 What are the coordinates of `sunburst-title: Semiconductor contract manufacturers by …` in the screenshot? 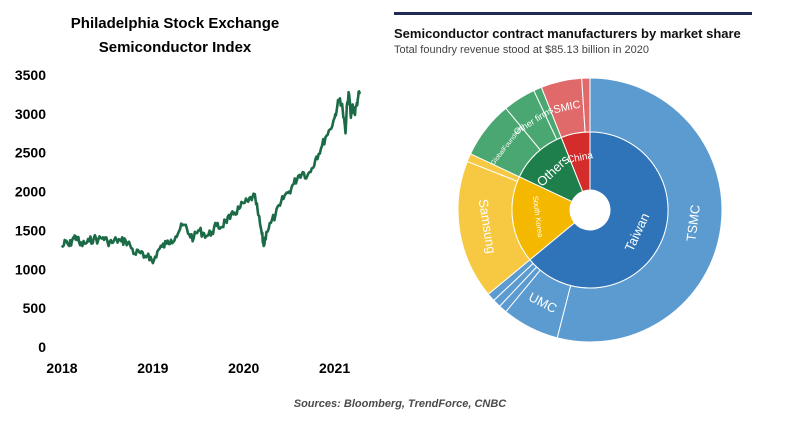 It's located at (567, 33).